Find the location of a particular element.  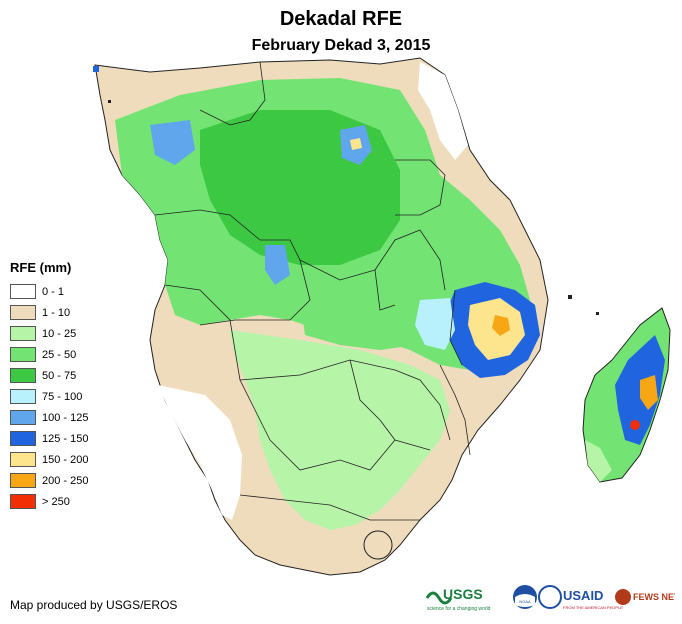

map-title: Dekadal RFE is located at coordinates (341, 19).